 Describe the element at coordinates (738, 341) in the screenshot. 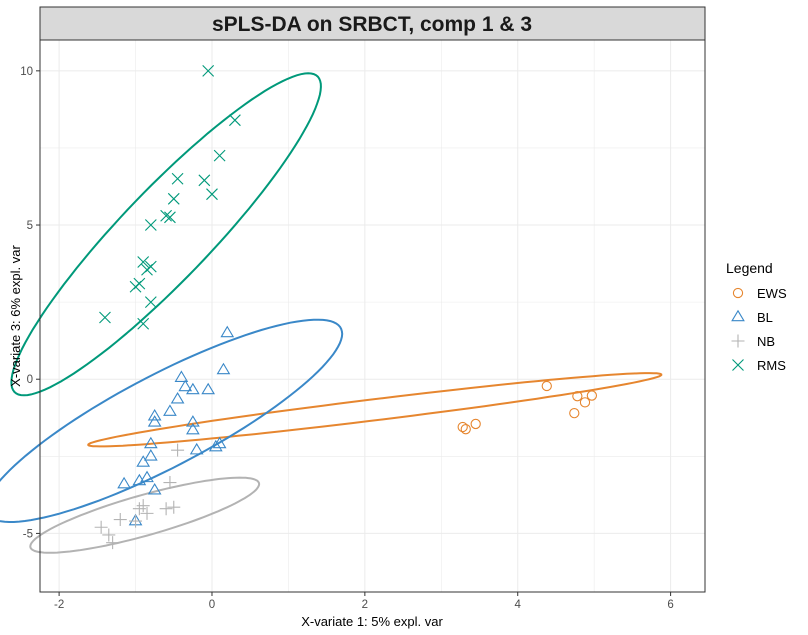

I see `legend-key-nb` at that location.